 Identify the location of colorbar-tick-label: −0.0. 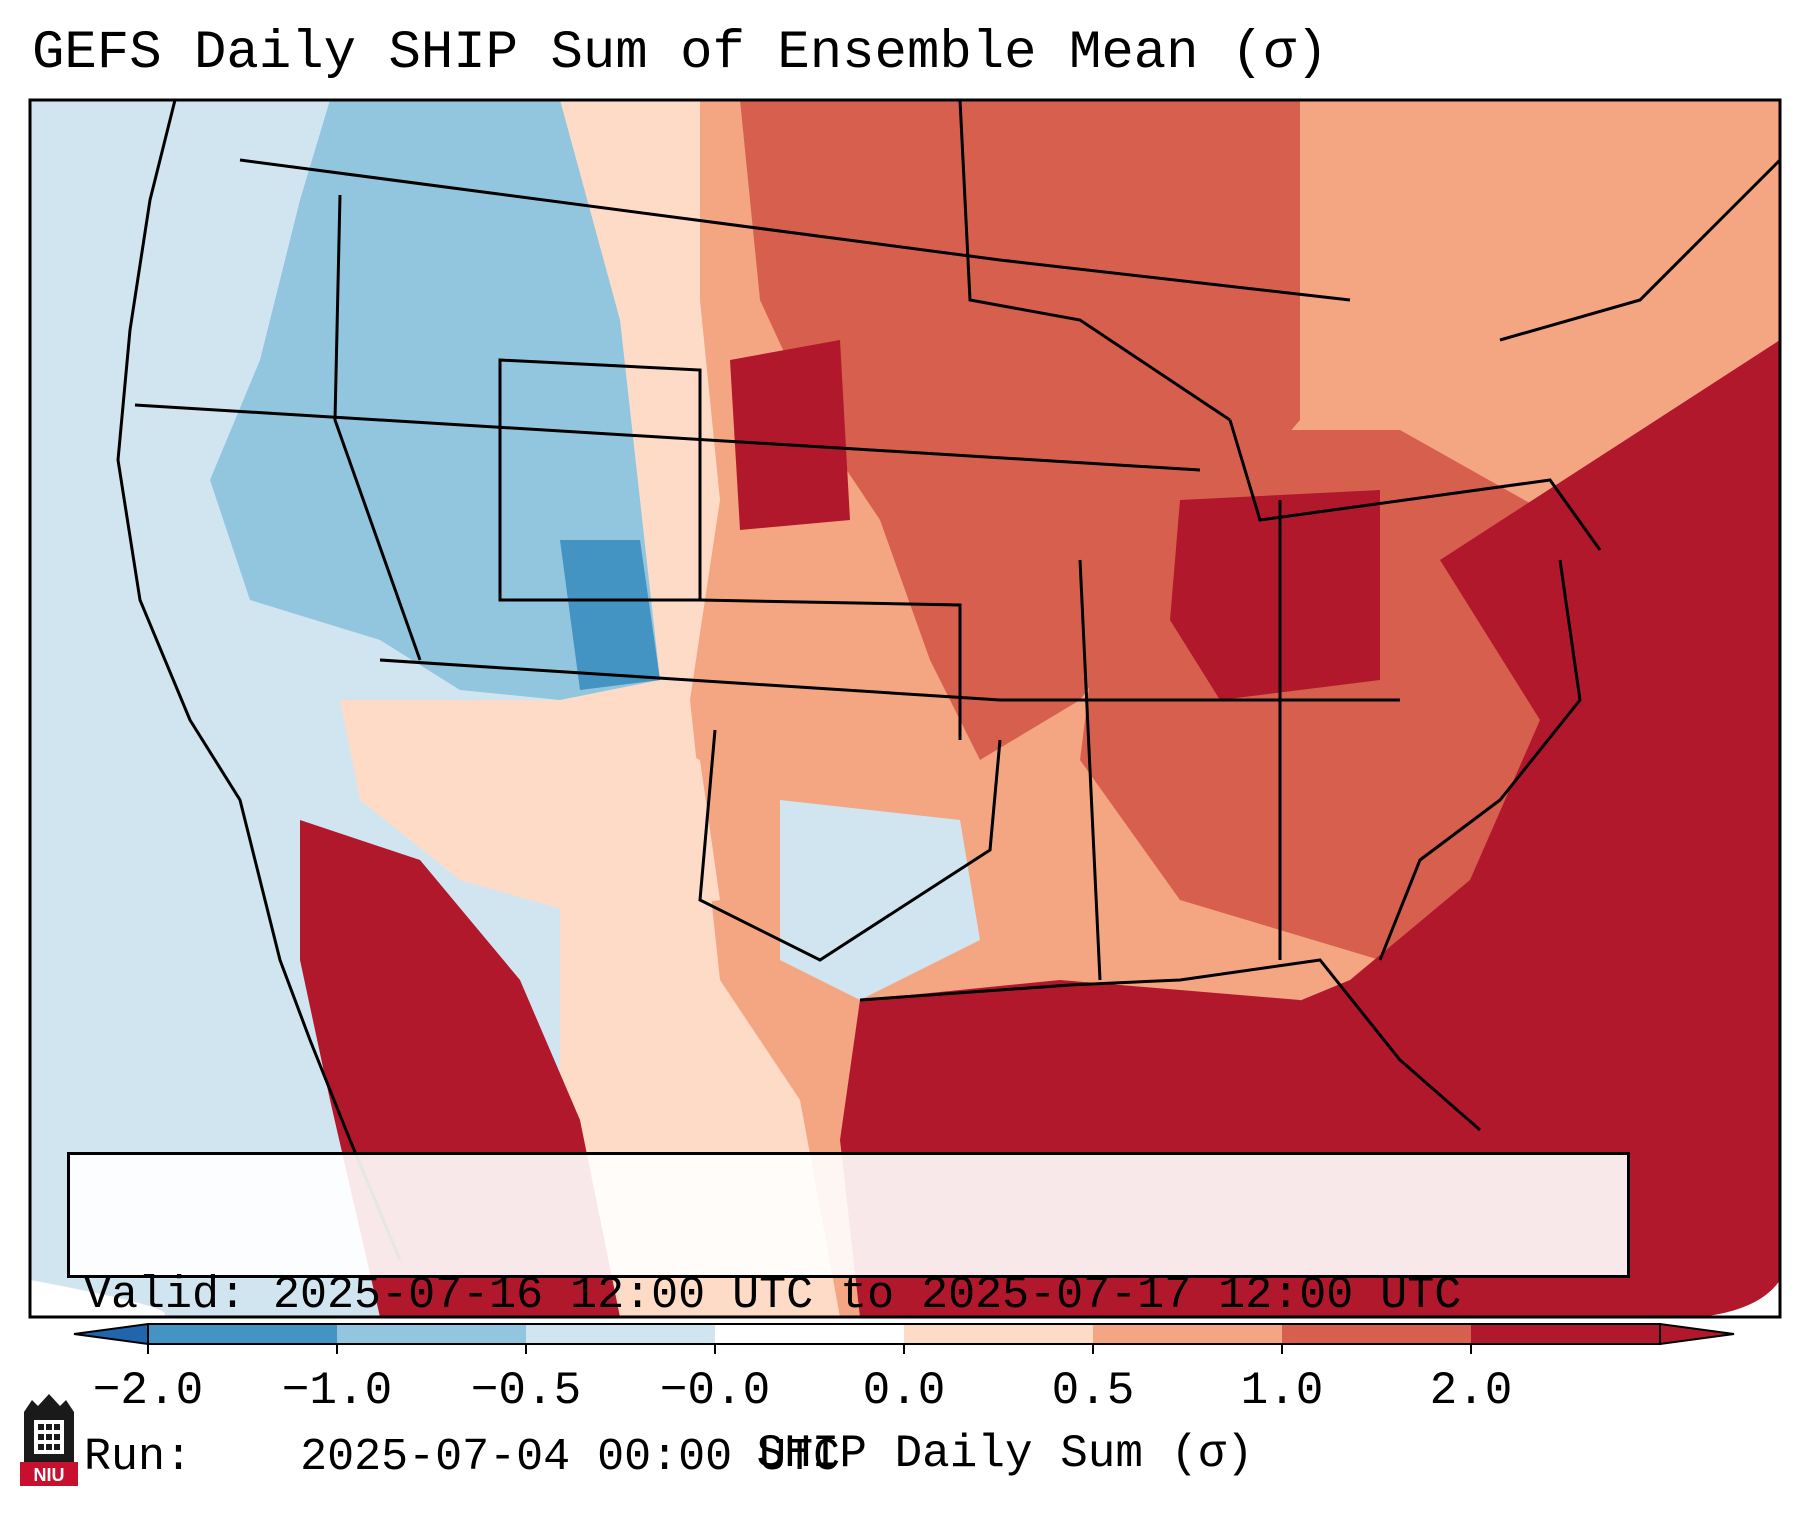
(715, 1391).